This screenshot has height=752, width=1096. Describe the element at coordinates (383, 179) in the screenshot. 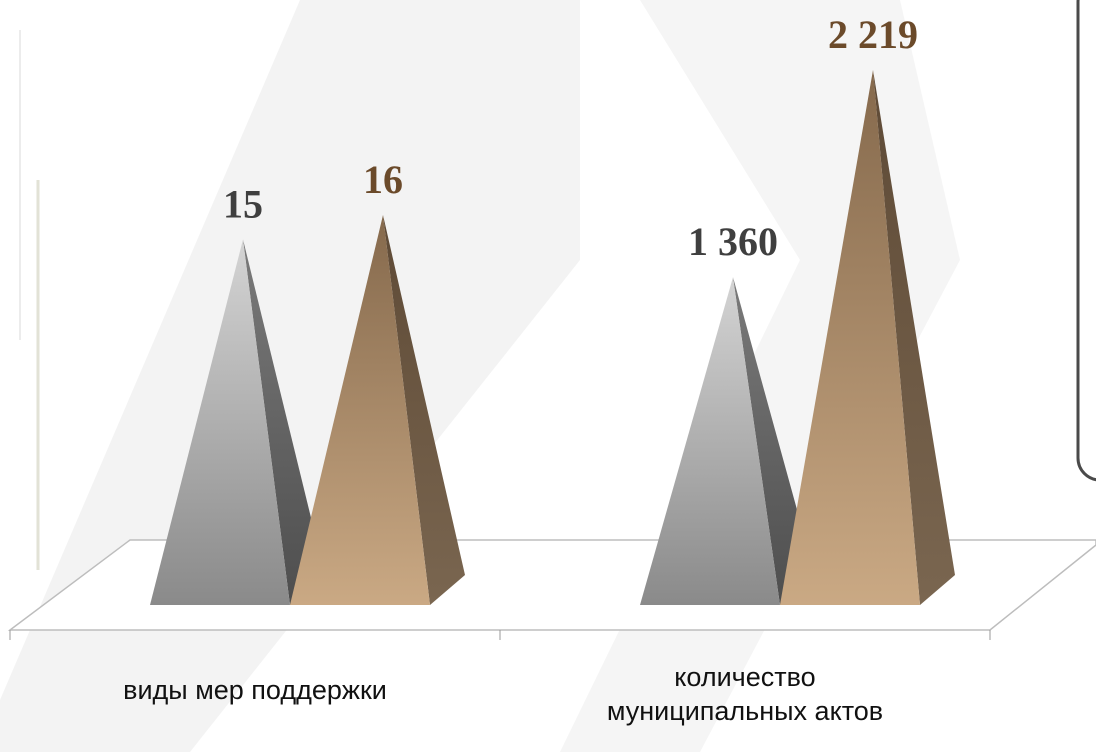

I see `value-label: 16` at that location.